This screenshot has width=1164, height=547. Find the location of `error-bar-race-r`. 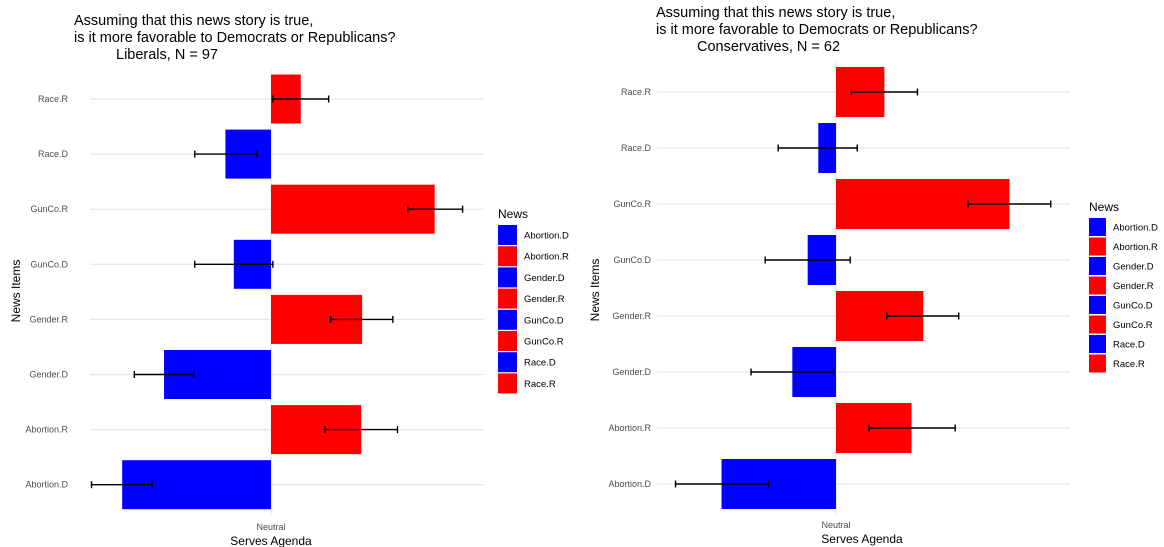

error-bar-race-r is located at coordinates (301, 99).